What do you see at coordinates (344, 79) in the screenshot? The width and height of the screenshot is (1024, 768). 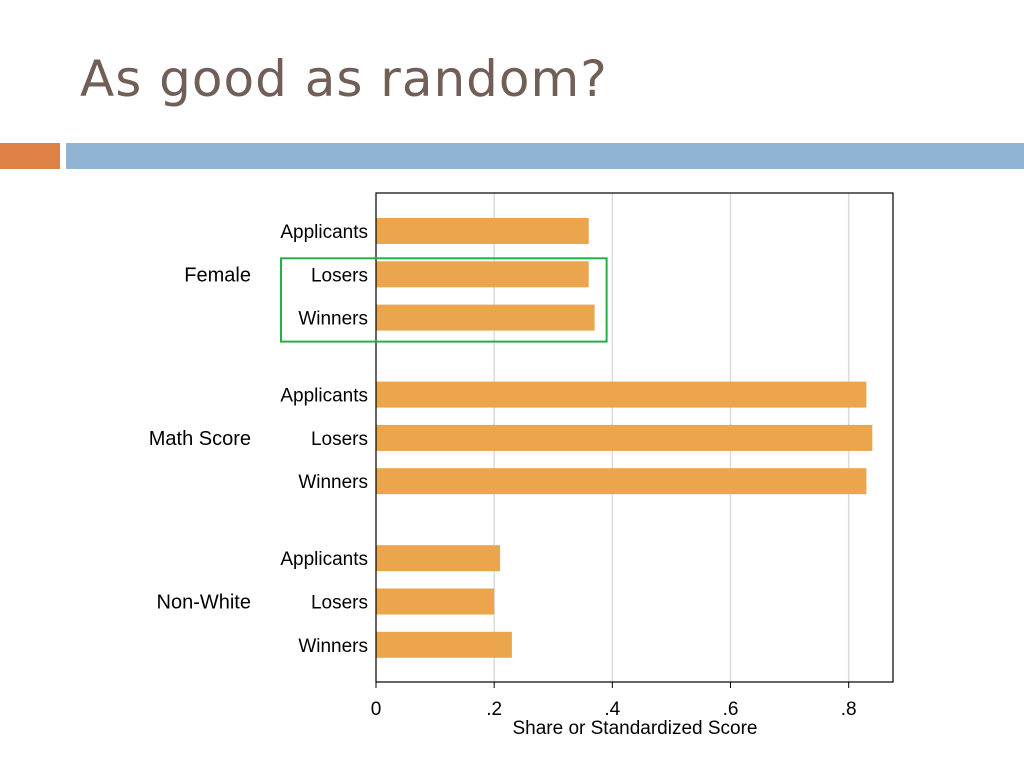 I see `slide-title: As good as random?` at bounding box center [344, 79].